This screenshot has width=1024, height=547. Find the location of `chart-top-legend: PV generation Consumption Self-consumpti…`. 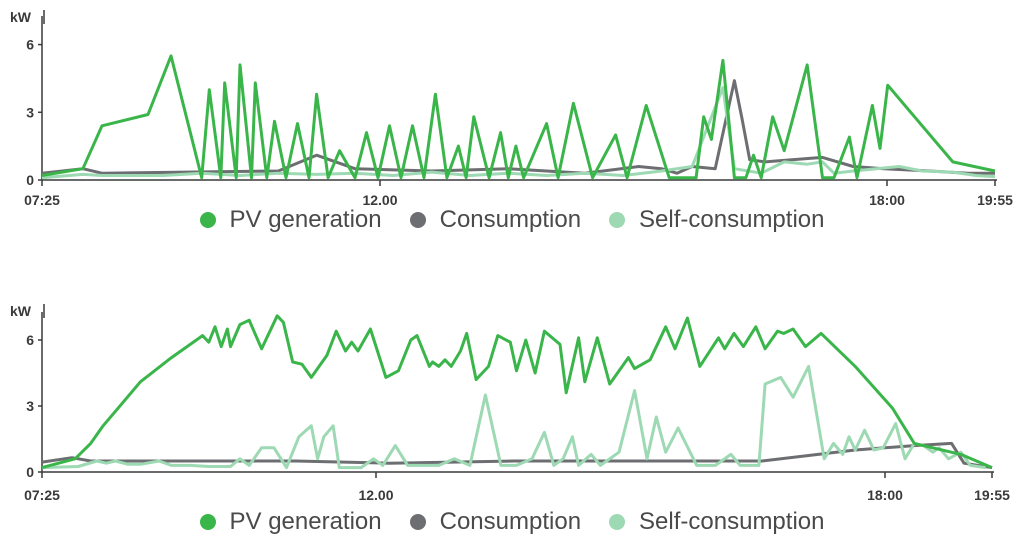

chart-top-legend: PV generation Consumption Self-consumpti… is located at coordinates (512, 220).